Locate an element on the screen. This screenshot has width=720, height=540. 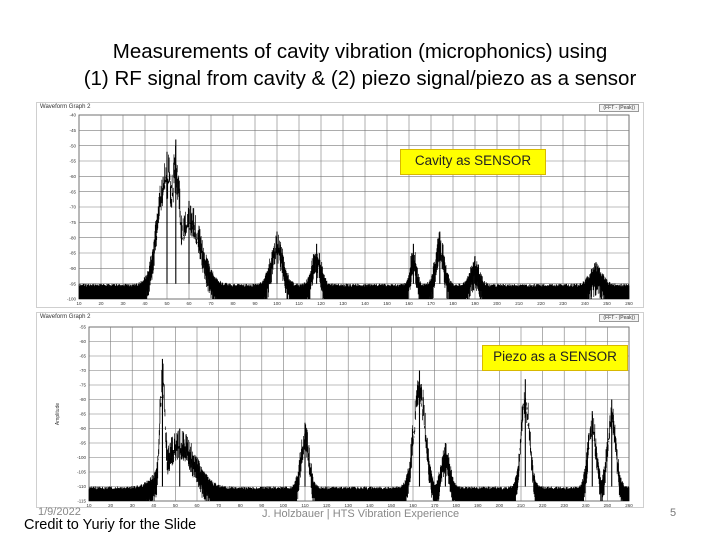
slide-date: 1/9/2022 is located at coordinates (59, 512).